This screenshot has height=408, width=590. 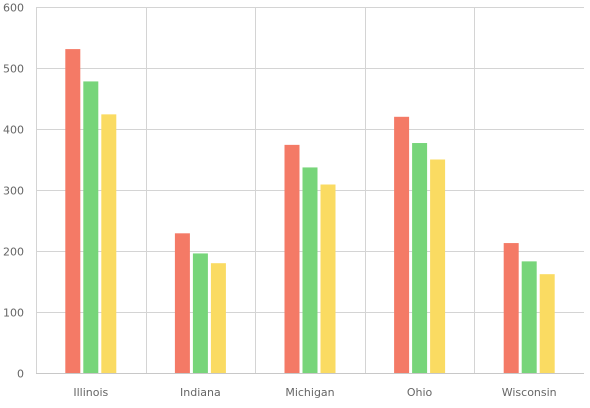 What do you see at coordinates (200, 392) in the screenshot?
I see `x-tick-label: Indiana` at bounding box center [200, 392].